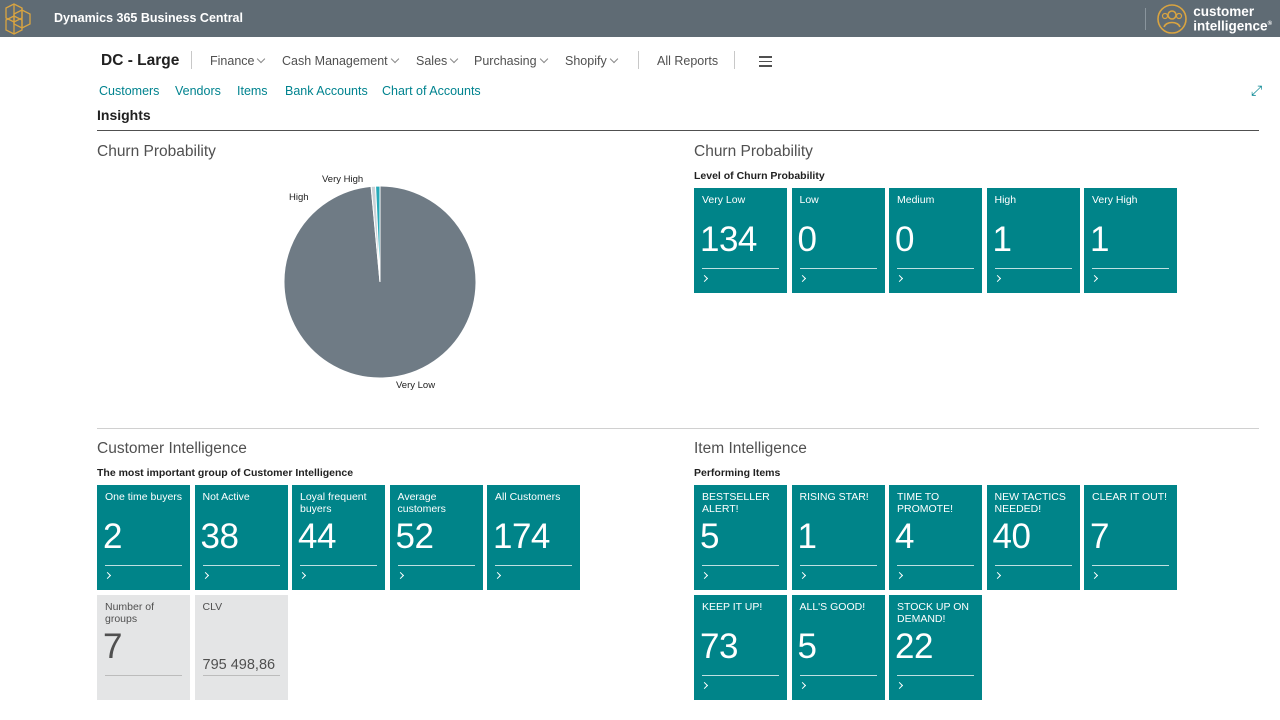 Image resolution: width=1280 pixels, height=720 pixels. What do you see at coordinates (432, 61) in the screenshot?
I see `menu-sales-label: Sales` at bounding box center [432, 61].